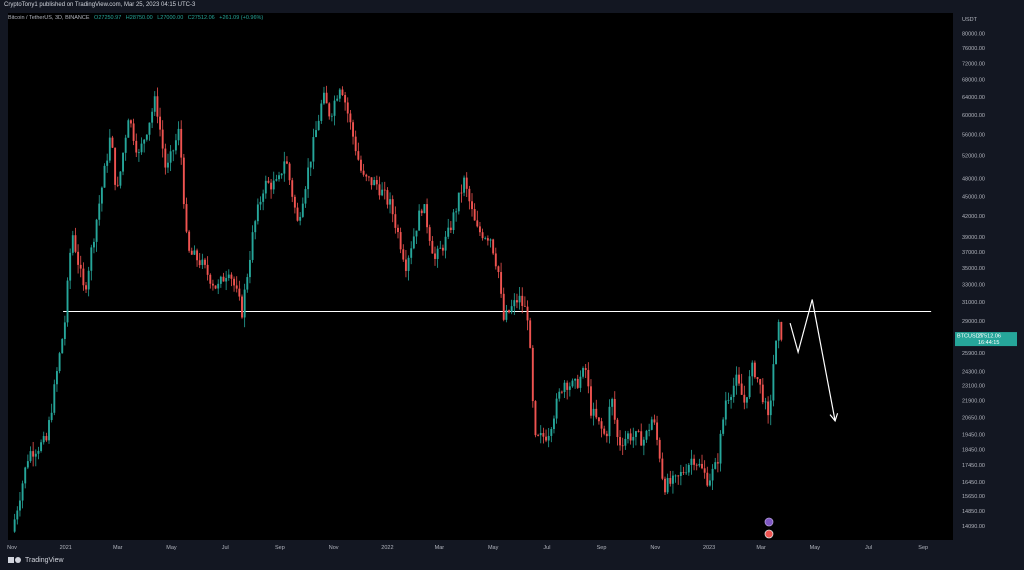 The height and width of the screenshot is (570, 1024). What do you see at coordinates (973, 98) in the screenshot?
I see `y-tick-label: 64000.00` at bounding box center [973, 98].